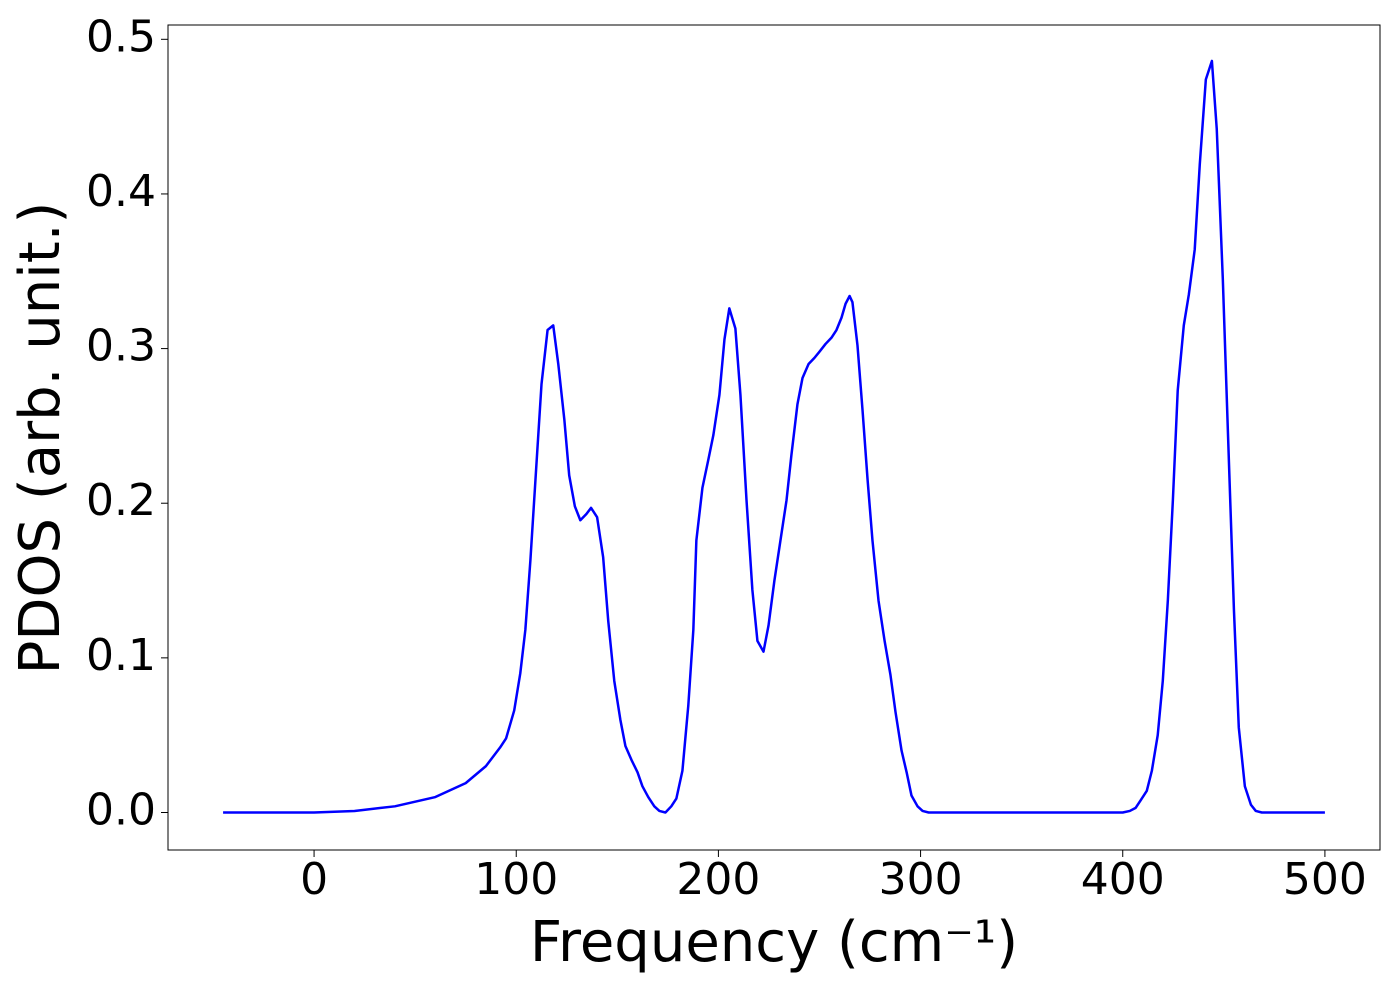 The width and height of the screenshot is (1400, 1000). I want to click on x-tick-label: 200, so click(718, 879).